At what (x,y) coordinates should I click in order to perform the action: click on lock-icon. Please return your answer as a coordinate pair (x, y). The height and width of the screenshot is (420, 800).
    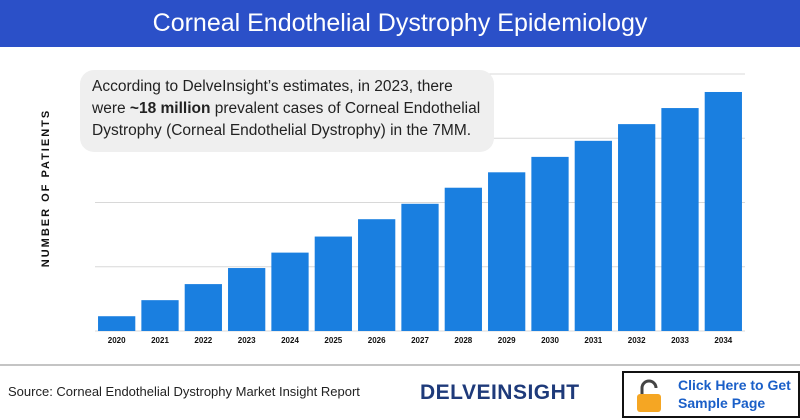
    Looking at the image, I should click on (649, 395).